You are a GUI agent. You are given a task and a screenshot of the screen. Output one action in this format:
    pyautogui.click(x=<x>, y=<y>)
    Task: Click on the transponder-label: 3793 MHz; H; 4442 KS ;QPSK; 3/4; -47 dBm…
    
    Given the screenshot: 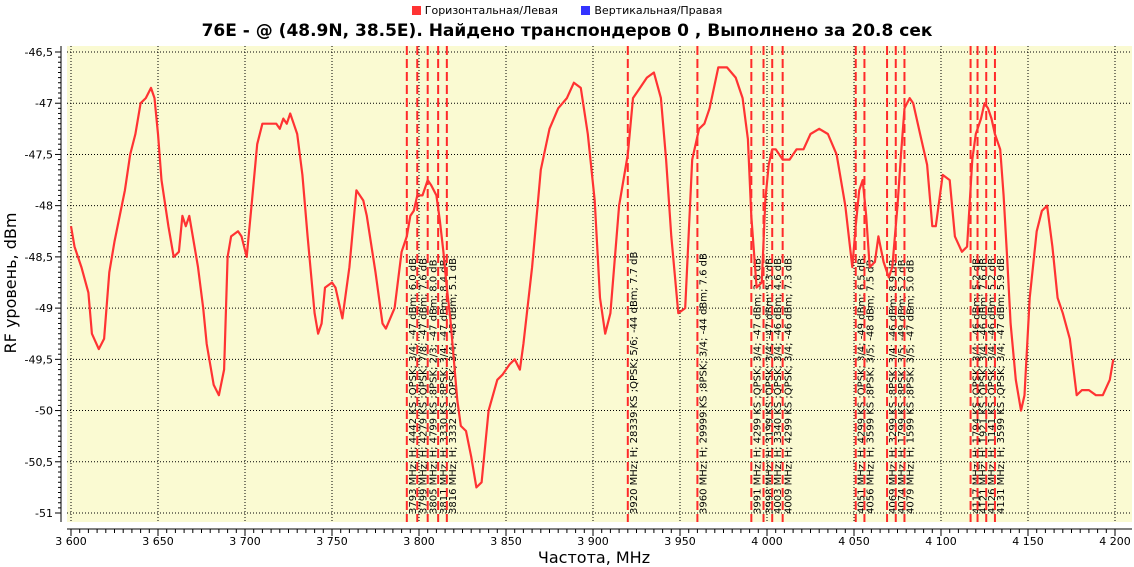 What is the action you would take?
    pyautogui.click(x=413, y=386)
    